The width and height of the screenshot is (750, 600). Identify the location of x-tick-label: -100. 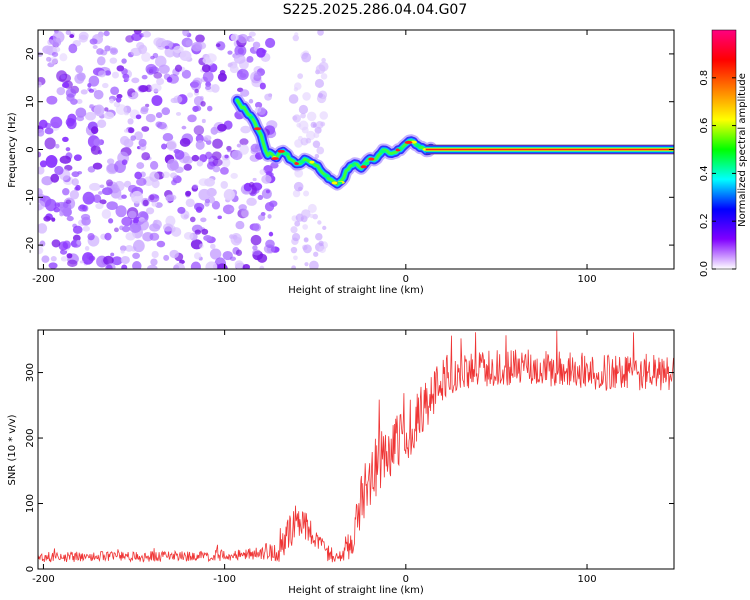
(224, 279).